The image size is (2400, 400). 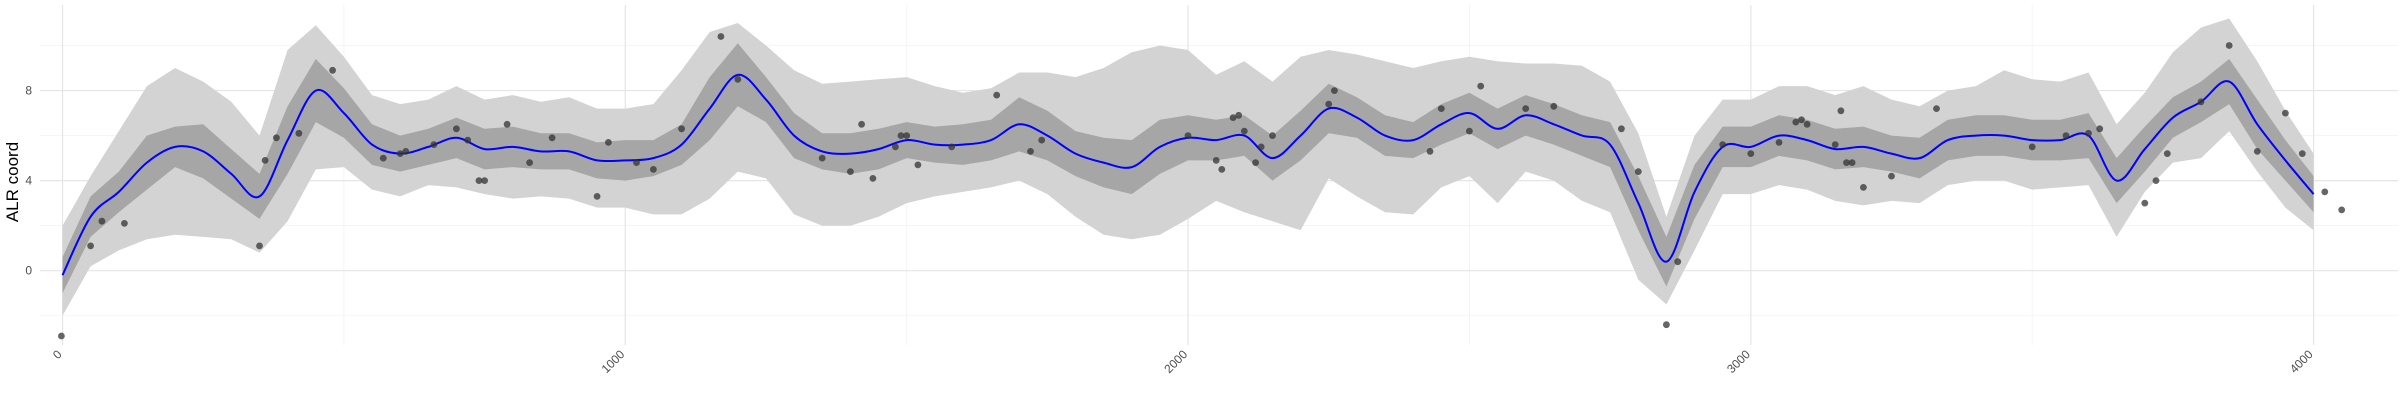 What do you see at coordinates (2301, 361) in the screenshot?
I see `x-tick-label: 4000` at bounding box center [2301, 361].